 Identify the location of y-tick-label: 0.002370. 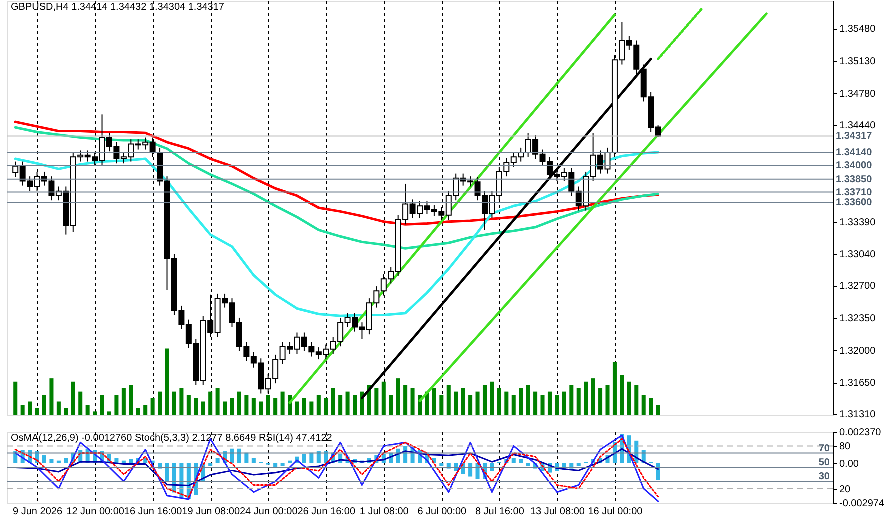
(861, 433).